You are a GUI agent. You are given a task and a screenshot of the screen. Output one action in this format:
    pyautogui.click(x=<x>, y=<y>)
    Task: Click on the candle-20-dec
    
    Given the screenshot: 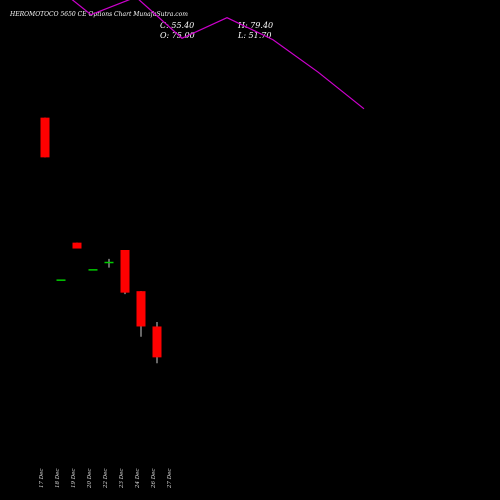 What is the action you would take?
    pyautogui.click(x=93, y=270)
    